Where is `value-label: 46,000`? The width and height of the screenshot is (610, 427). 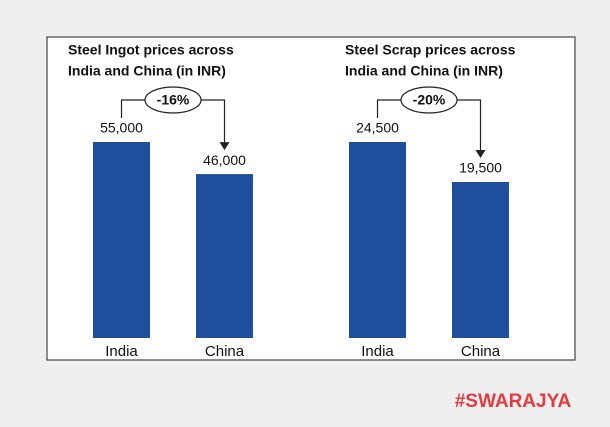
value-label: 46,000 is located at coordinates (224, 160).